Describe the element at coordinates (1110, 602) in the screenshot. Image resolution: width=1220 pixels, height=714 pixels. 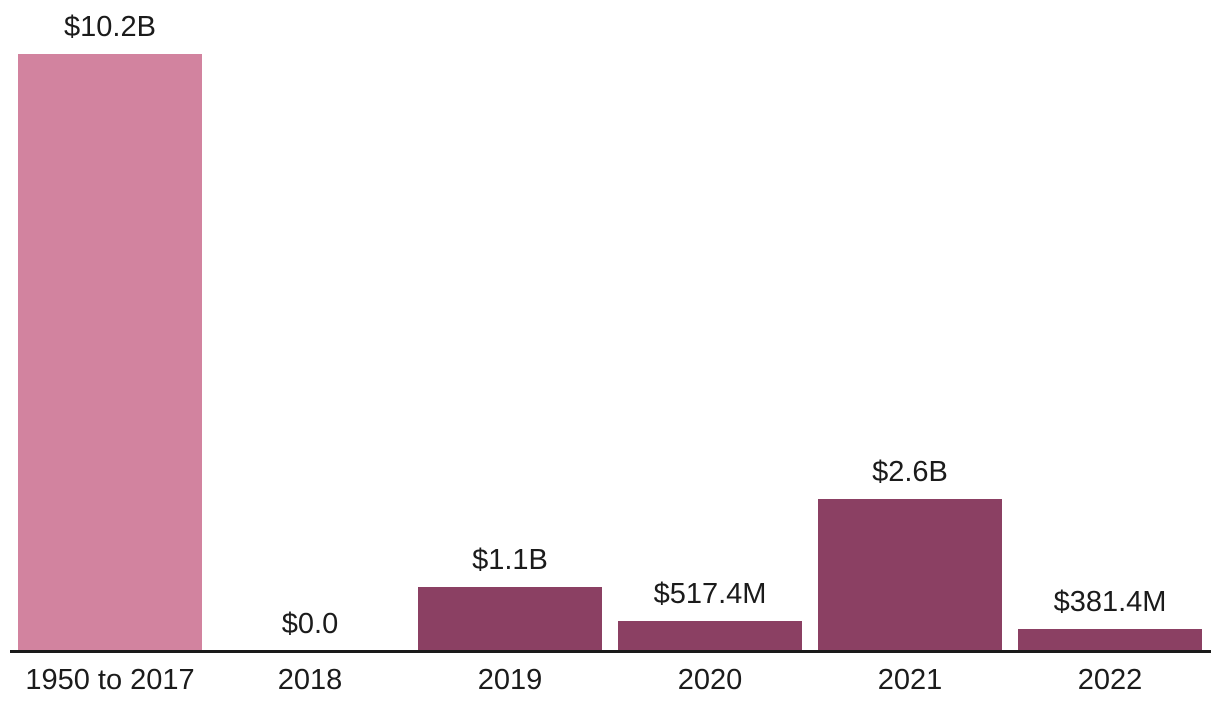
I see `bar-value-label: $381.4M` at that location.